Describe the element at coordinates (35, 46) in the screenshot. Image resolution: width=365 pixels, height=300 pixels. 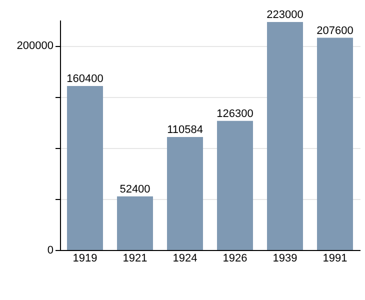
I see `y-tick-label: 200000` at that location.